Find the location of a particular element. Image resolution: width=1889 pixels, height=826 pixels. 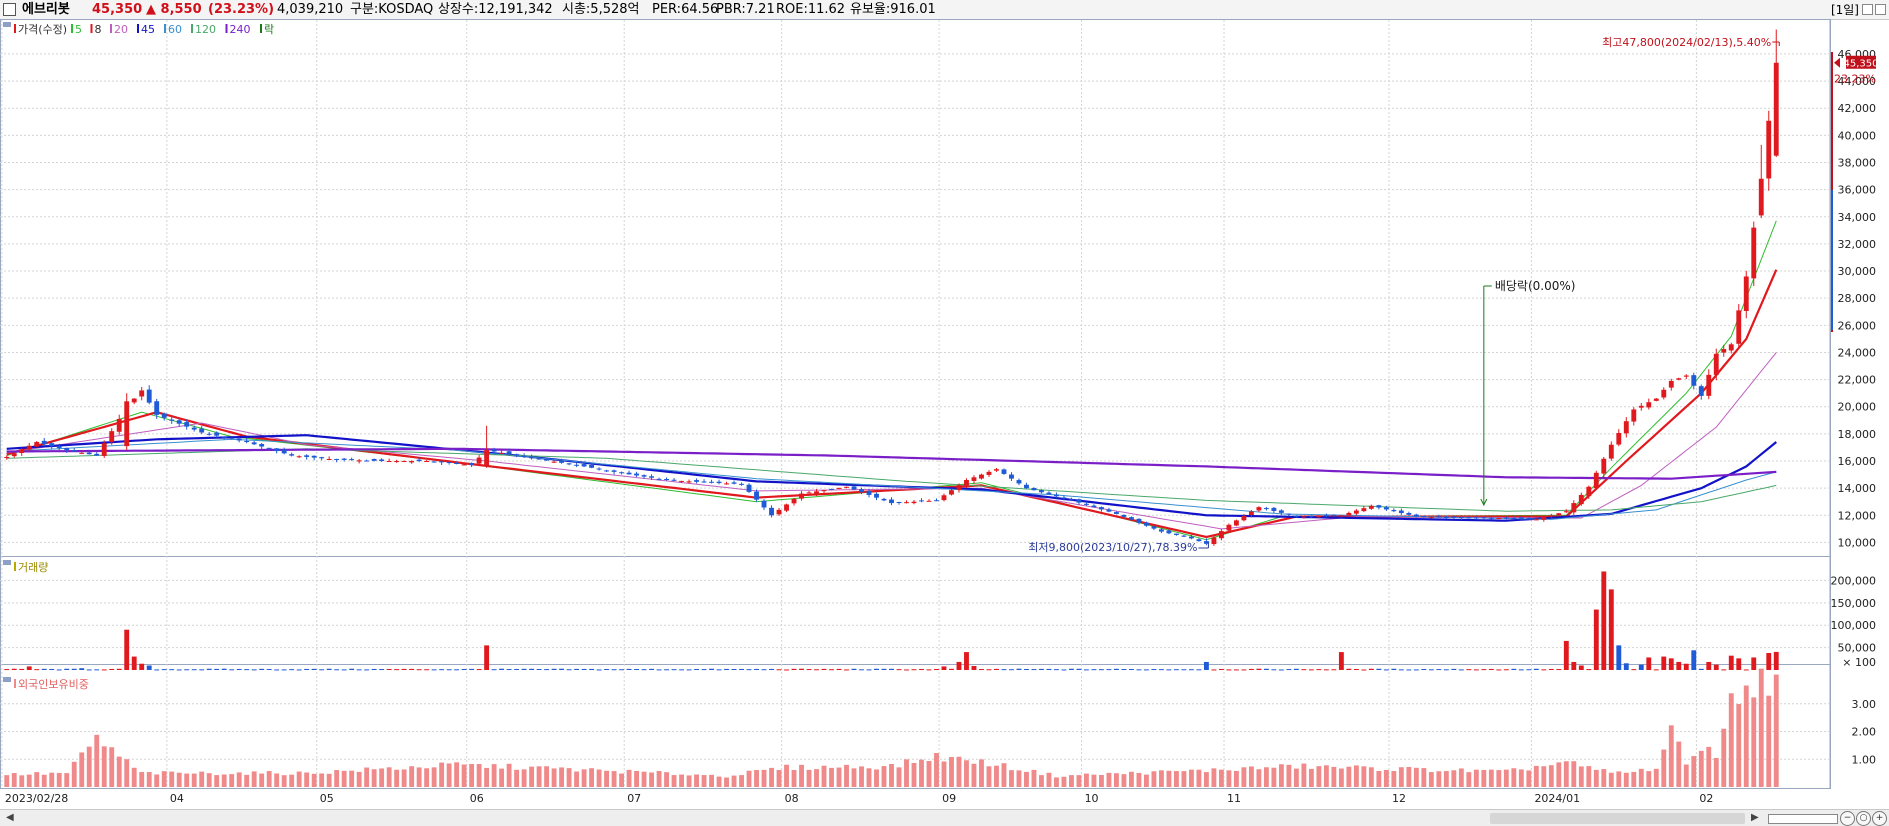

y-tick-label: 150,000 is located at coordinates (1854, 603).